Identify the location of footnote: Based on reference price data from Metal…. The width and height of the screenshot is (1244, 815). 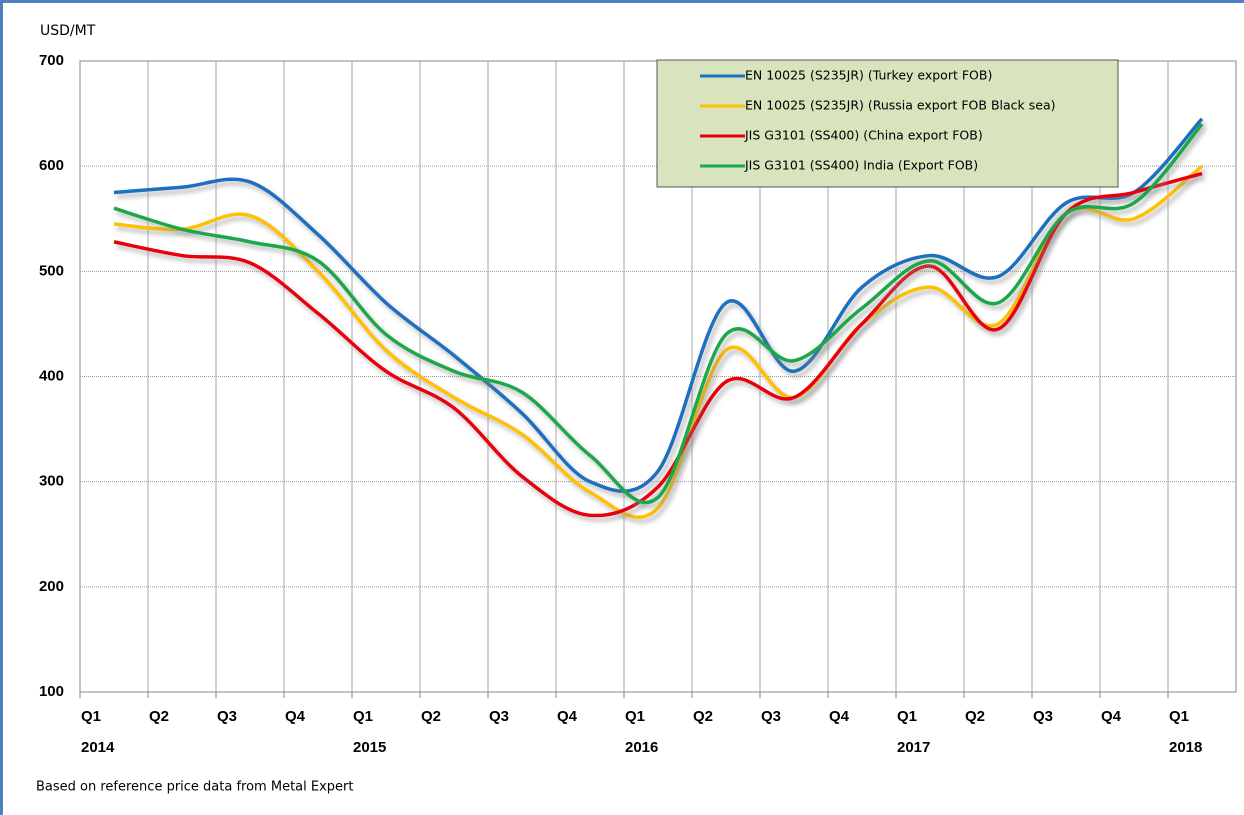
(194, 787).